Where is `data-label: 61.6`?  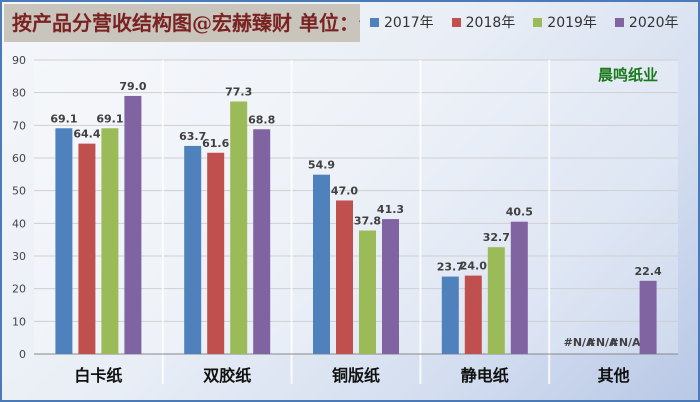
data-label: 61.6 is located at coordinates (215, 143).